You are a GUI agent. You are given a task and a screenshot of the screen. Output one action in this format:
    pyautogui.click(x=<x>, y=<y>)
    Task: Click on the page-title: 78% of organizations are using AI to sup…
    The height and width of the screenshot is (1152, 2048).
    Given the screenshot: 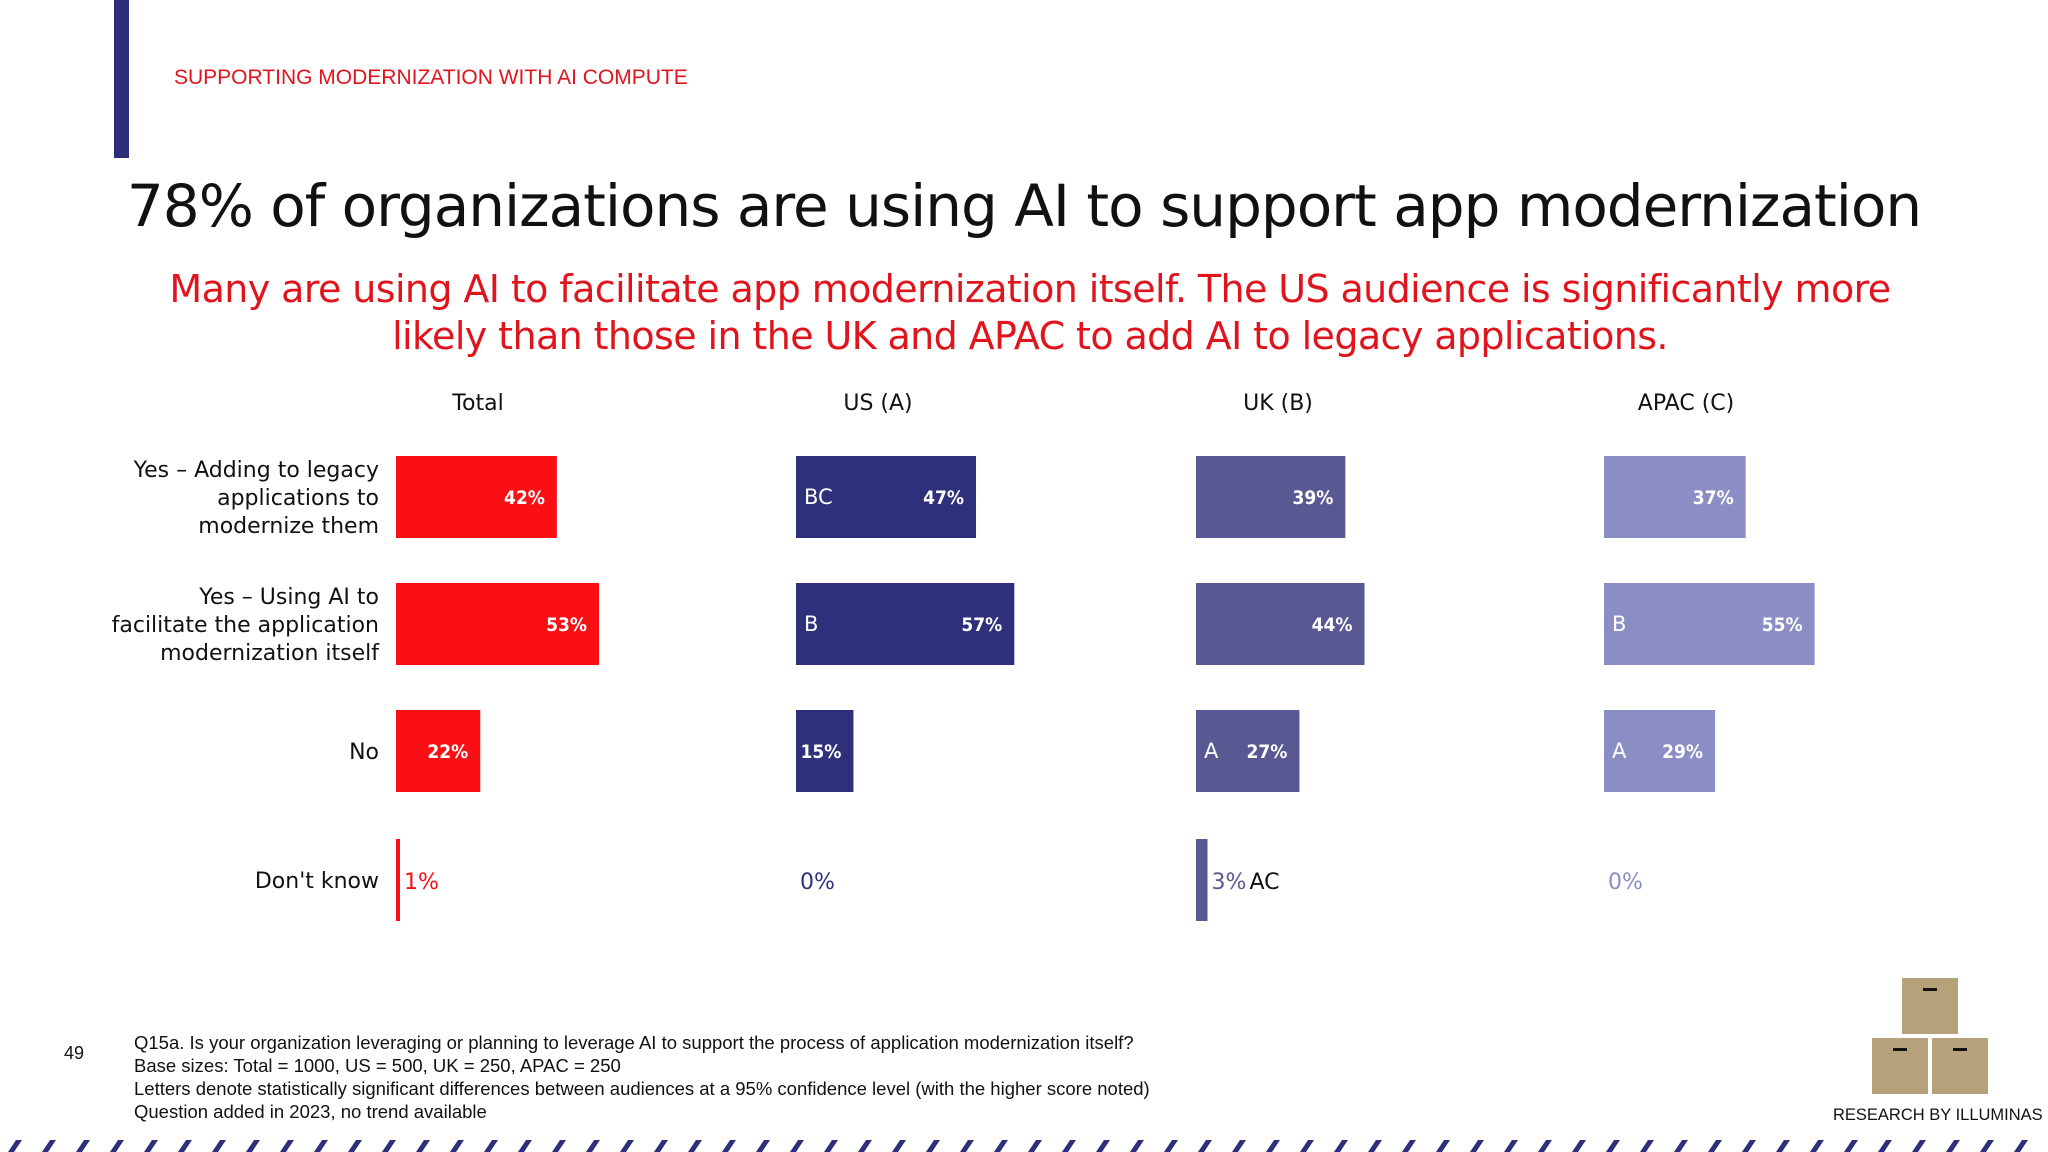 What is the action you would take?
    pyautogui.click(x=1024, y=206)
    